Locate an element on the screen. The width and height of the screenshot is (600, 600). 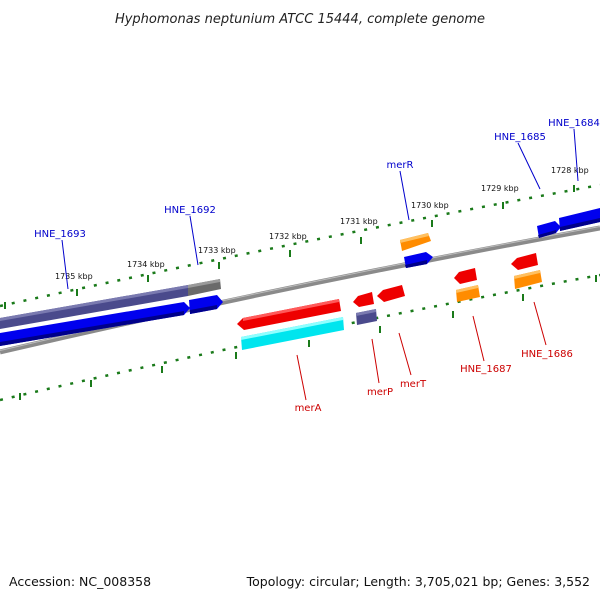
orange-feature-arrow-top is located at coordinates (414, 238).